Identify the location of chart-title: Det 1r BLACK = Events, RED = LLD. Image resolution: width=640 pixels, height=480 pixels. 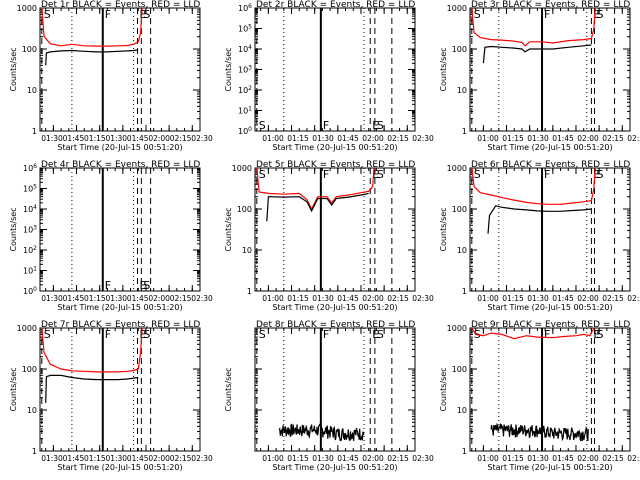
(120, 5).